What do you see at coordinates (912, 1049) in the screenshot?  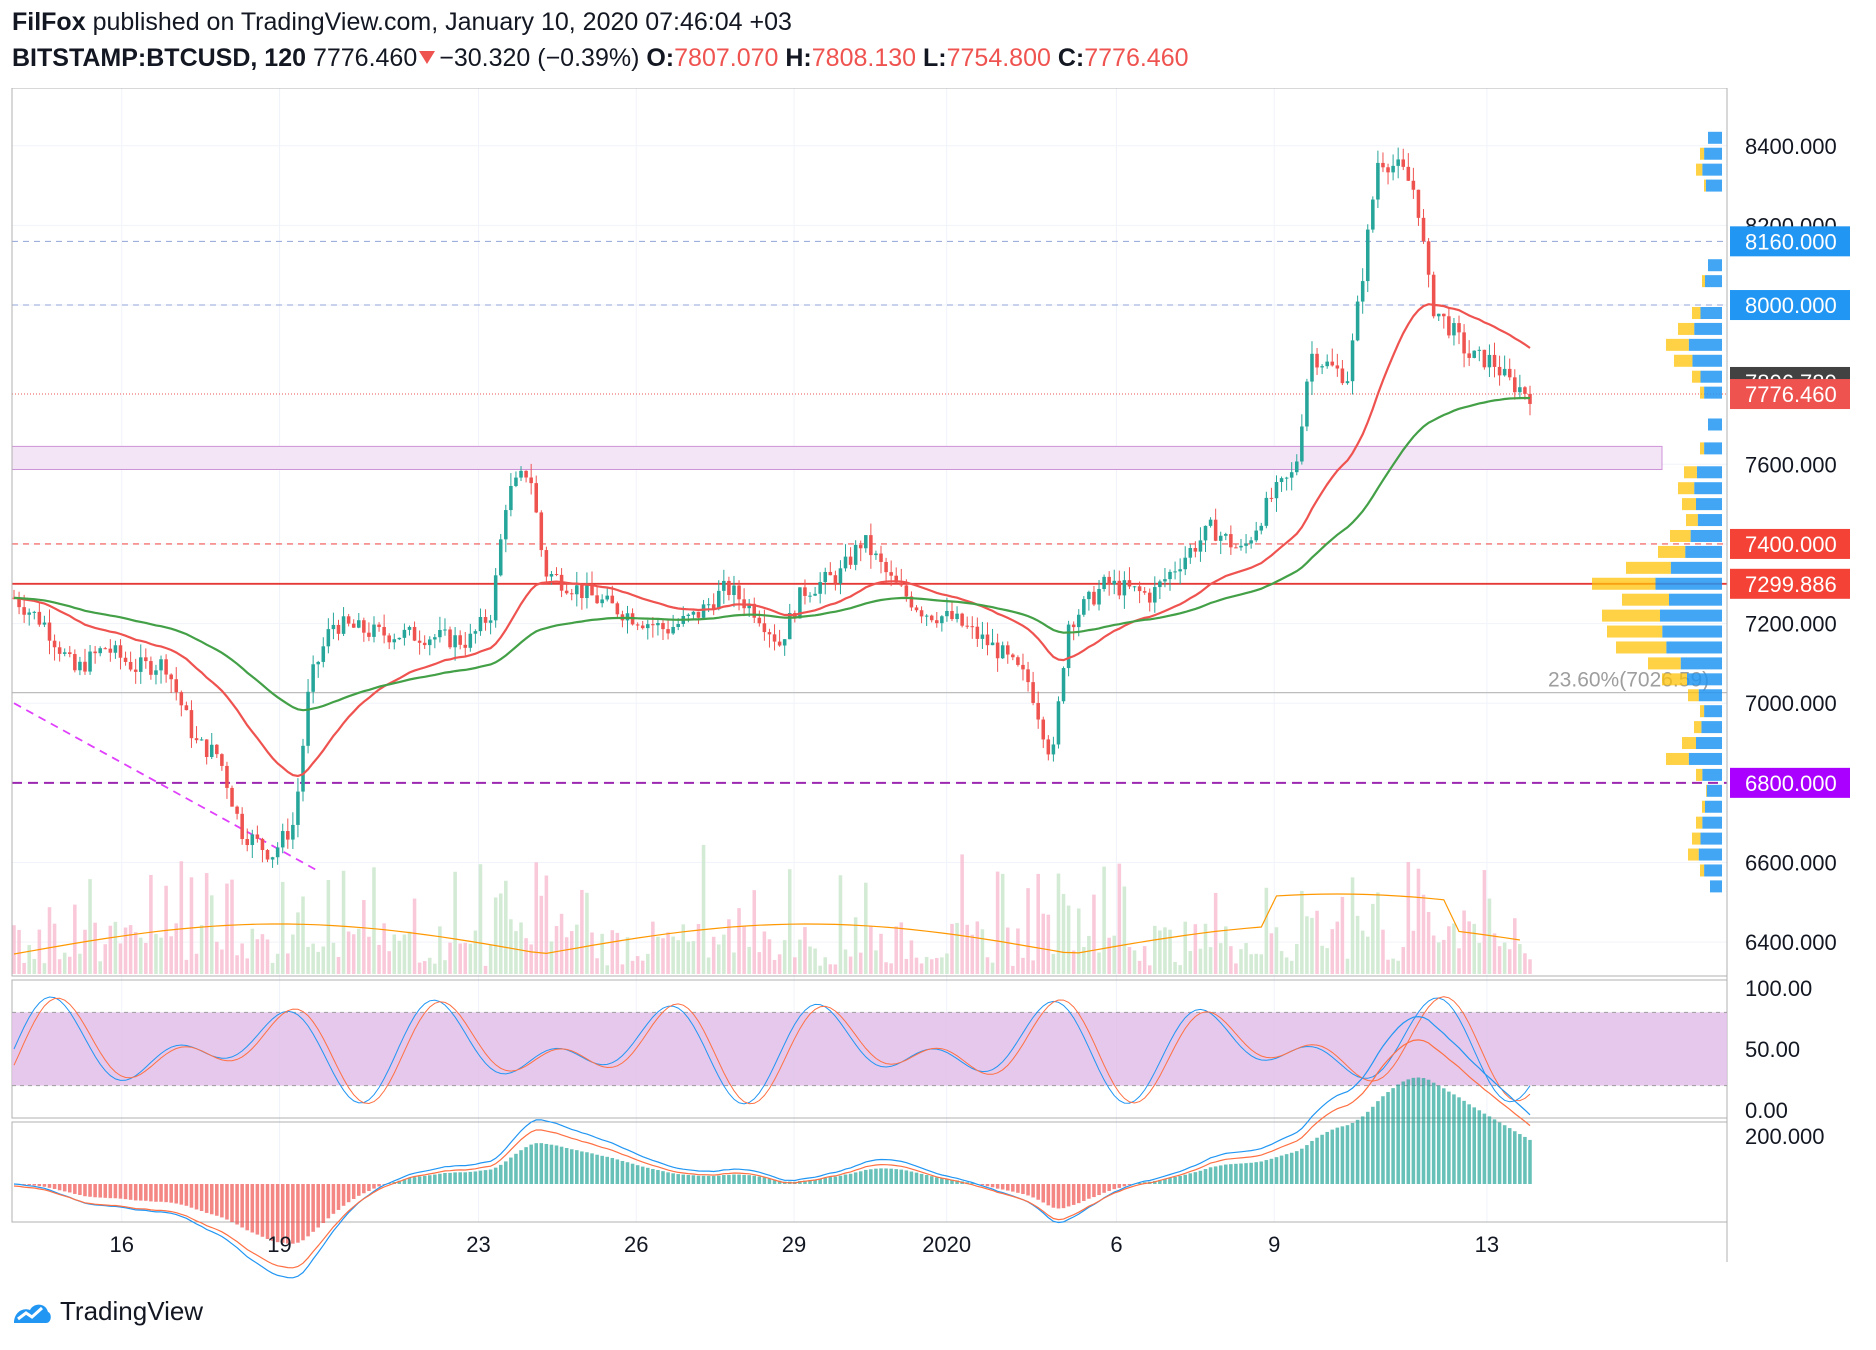 I see `stochastic-pane: 100.00 50.00 0.00` at bounding box center [912, 1049].